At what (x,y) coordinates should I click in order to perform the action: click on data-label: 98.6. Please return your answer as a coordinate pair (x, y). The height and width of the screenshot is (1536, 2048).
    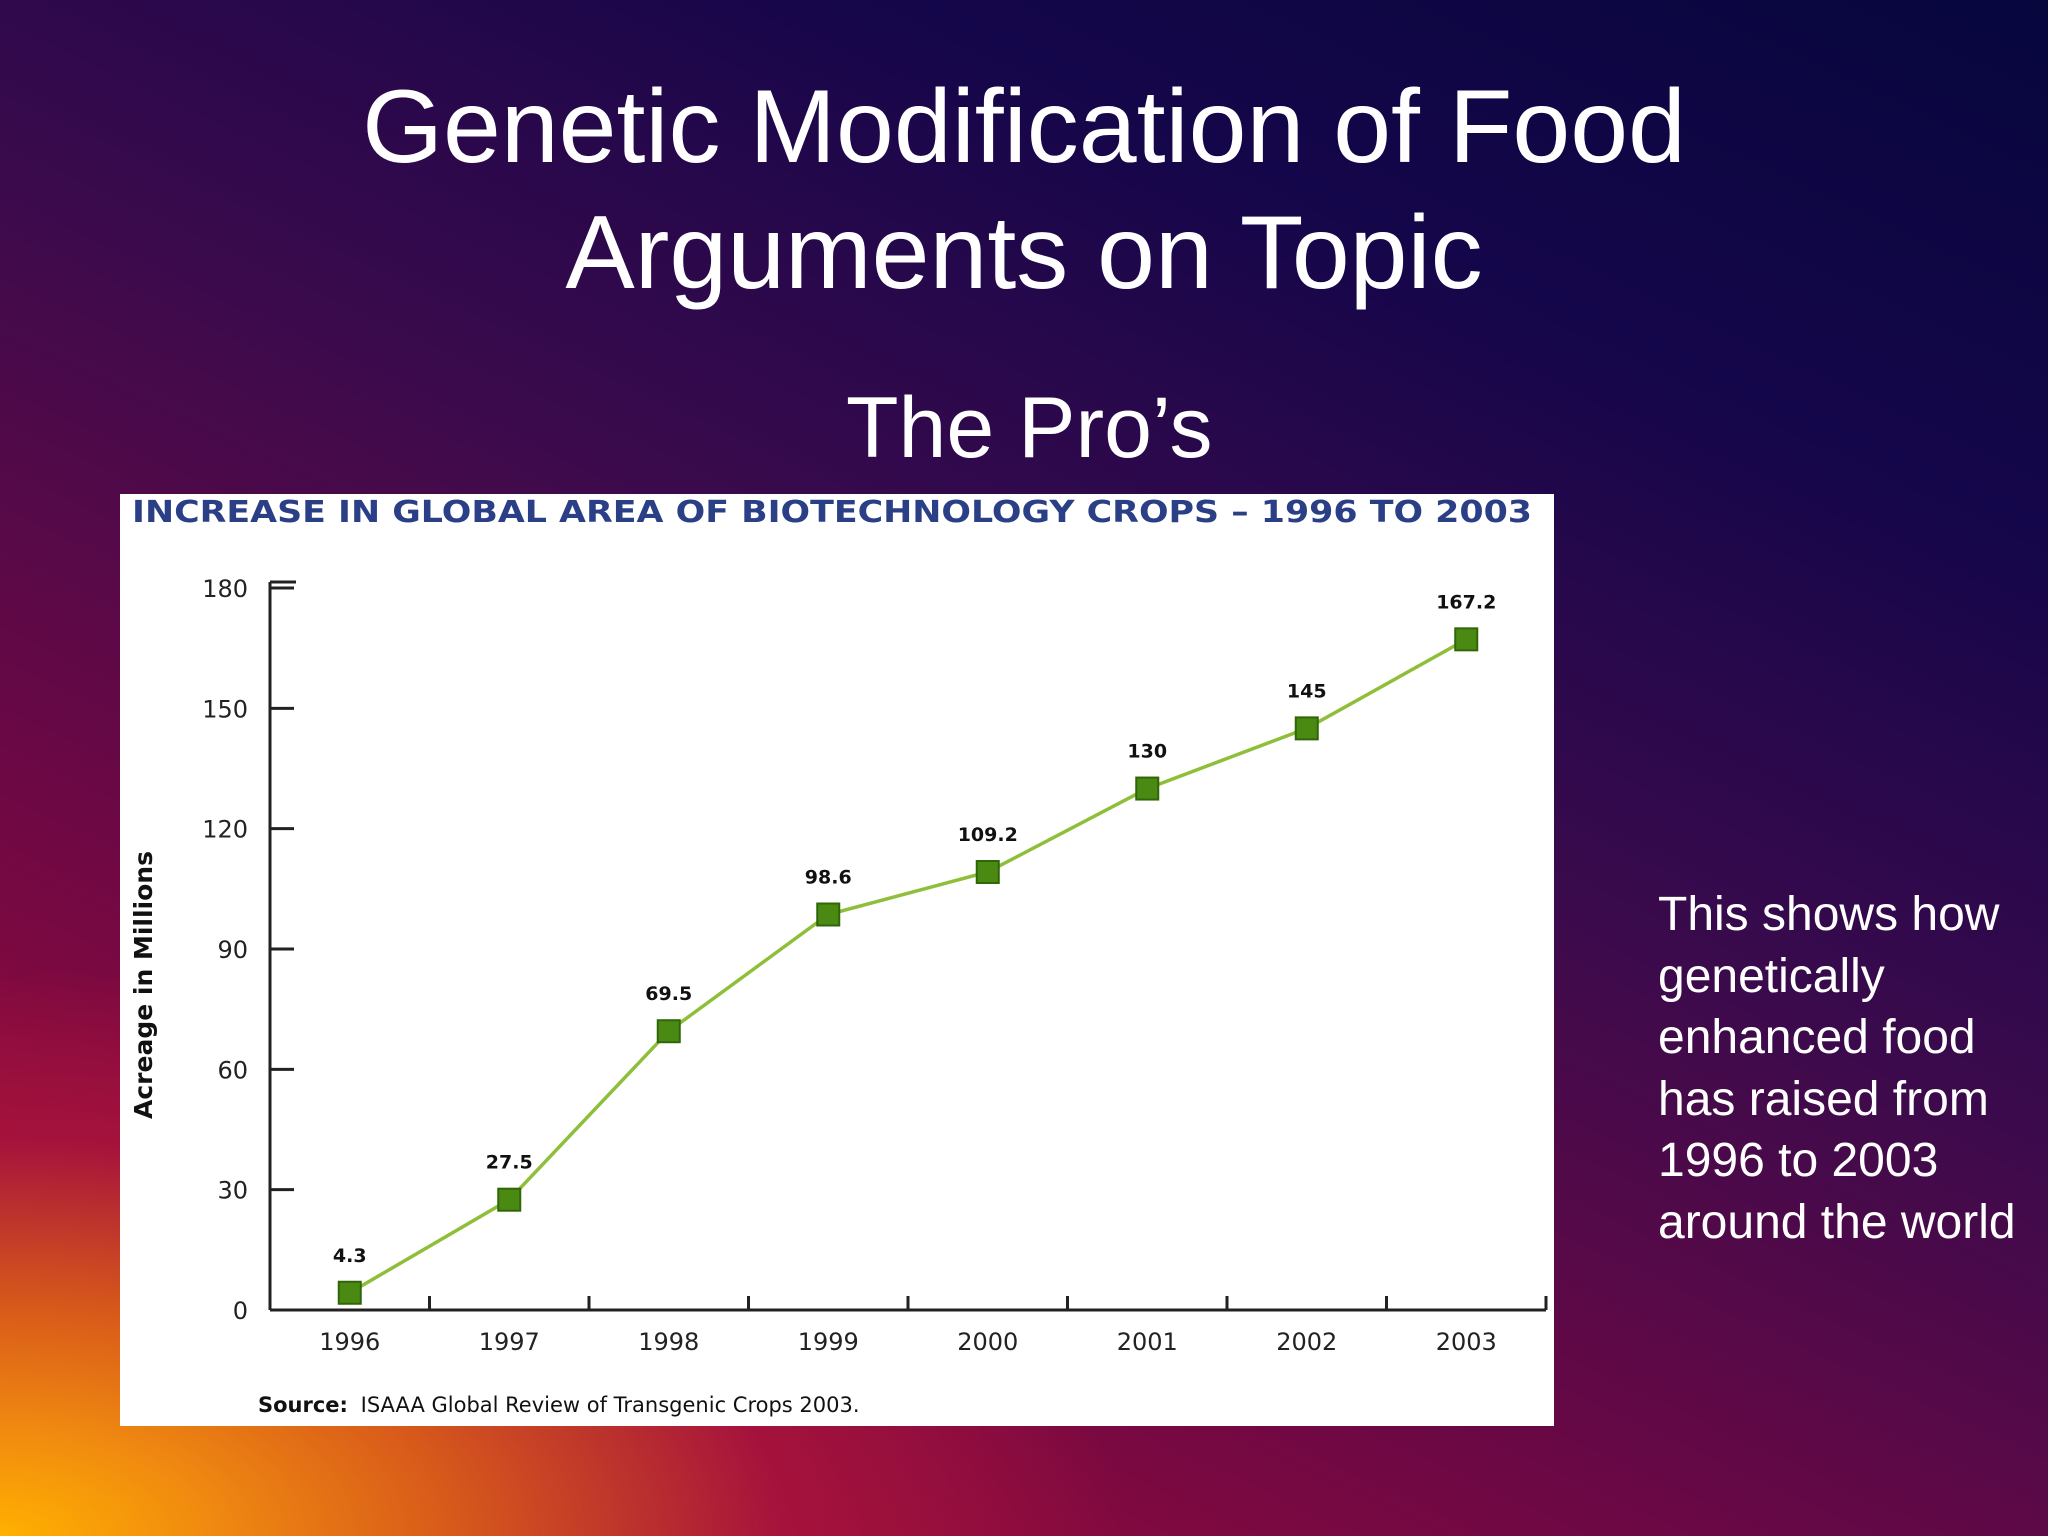
    Looking at the image, I should click on (828, 878).